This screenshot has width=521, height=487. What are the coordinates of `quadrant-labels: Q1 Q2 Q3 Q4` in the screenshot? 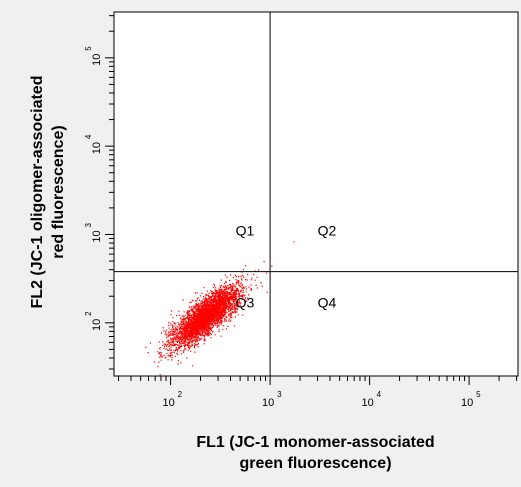 It's located at (286, 266).